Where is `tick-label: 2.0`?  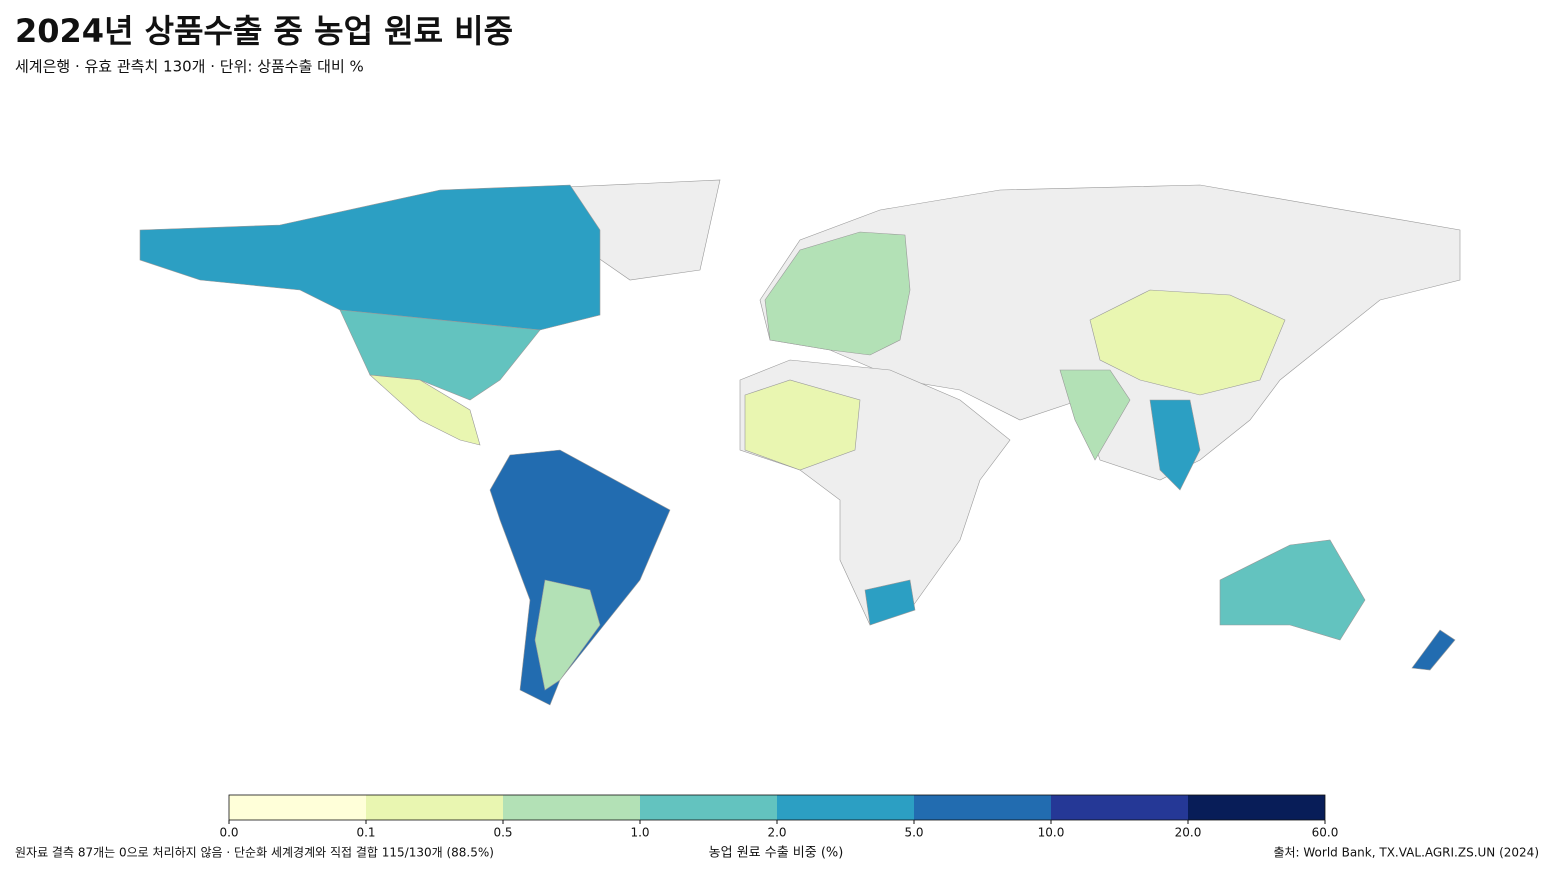
tick-label: 2.0 is located at coordinates (776, 833).